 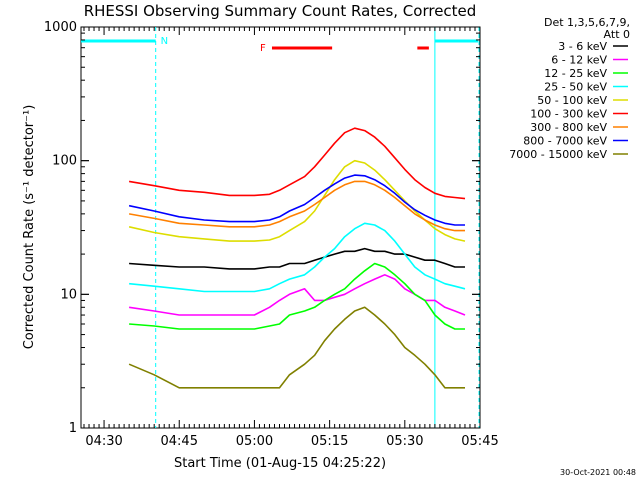 What do you see at coordinates (164, 41) in the screenshot?
I see `night-label: N` at bounding box center [164, 41].